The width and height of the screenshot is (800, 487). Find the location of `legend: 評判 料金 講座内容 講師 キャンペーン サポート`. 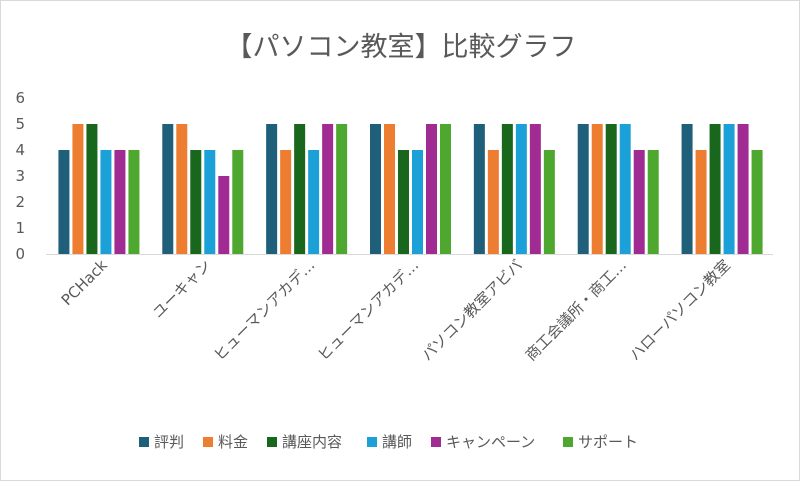

legend: 評判 料金 講座内容 講師 キャンペーン サポート is located at coordinates (388, 442).